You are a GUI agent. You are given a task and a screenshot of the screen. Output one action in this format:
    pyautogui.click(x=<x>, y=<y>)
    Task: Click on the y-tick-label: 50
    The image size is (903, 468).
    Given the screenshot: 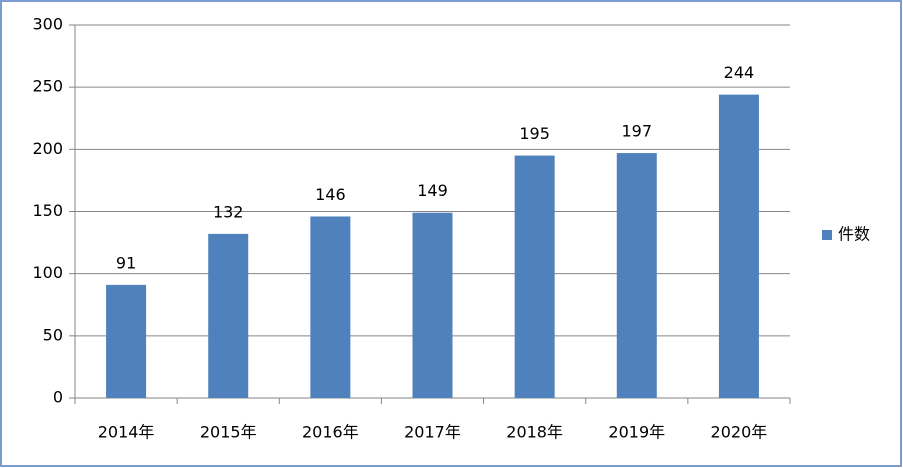 What is the action you would take?
    pyautogui.click(x=53, y=334)
    